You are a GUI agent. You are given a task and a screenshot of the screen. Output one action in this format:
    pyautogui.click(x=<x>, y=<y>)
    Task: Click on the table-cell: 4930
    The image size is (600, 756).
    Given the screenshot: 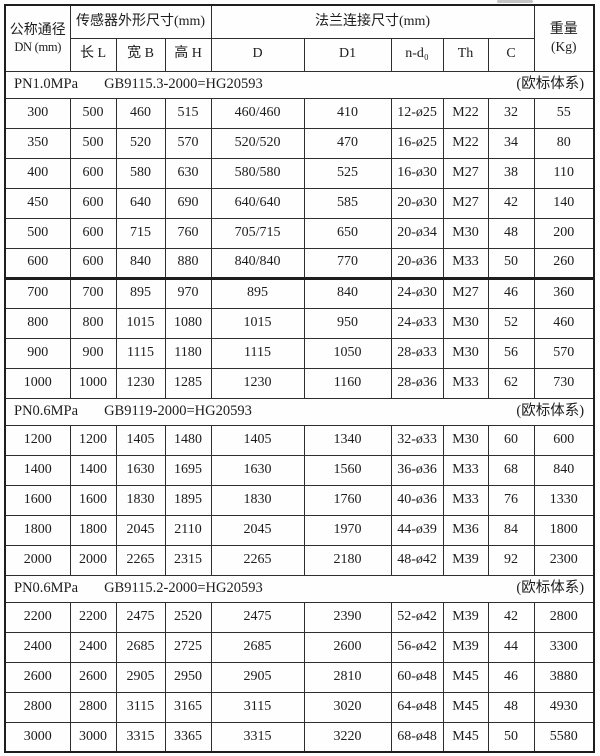 What is the action you would take?
    pyautogui.click(x=564, y=707)
    